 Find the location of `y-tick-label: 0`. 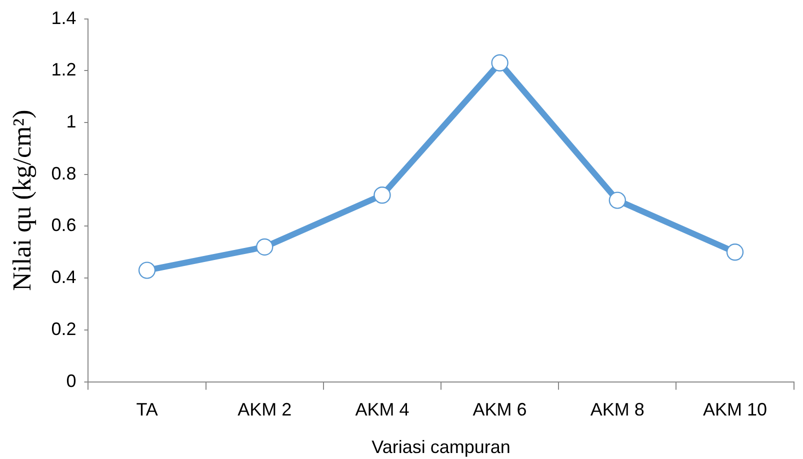

y-tick-label: 0 is located at coordinates (71, 380).